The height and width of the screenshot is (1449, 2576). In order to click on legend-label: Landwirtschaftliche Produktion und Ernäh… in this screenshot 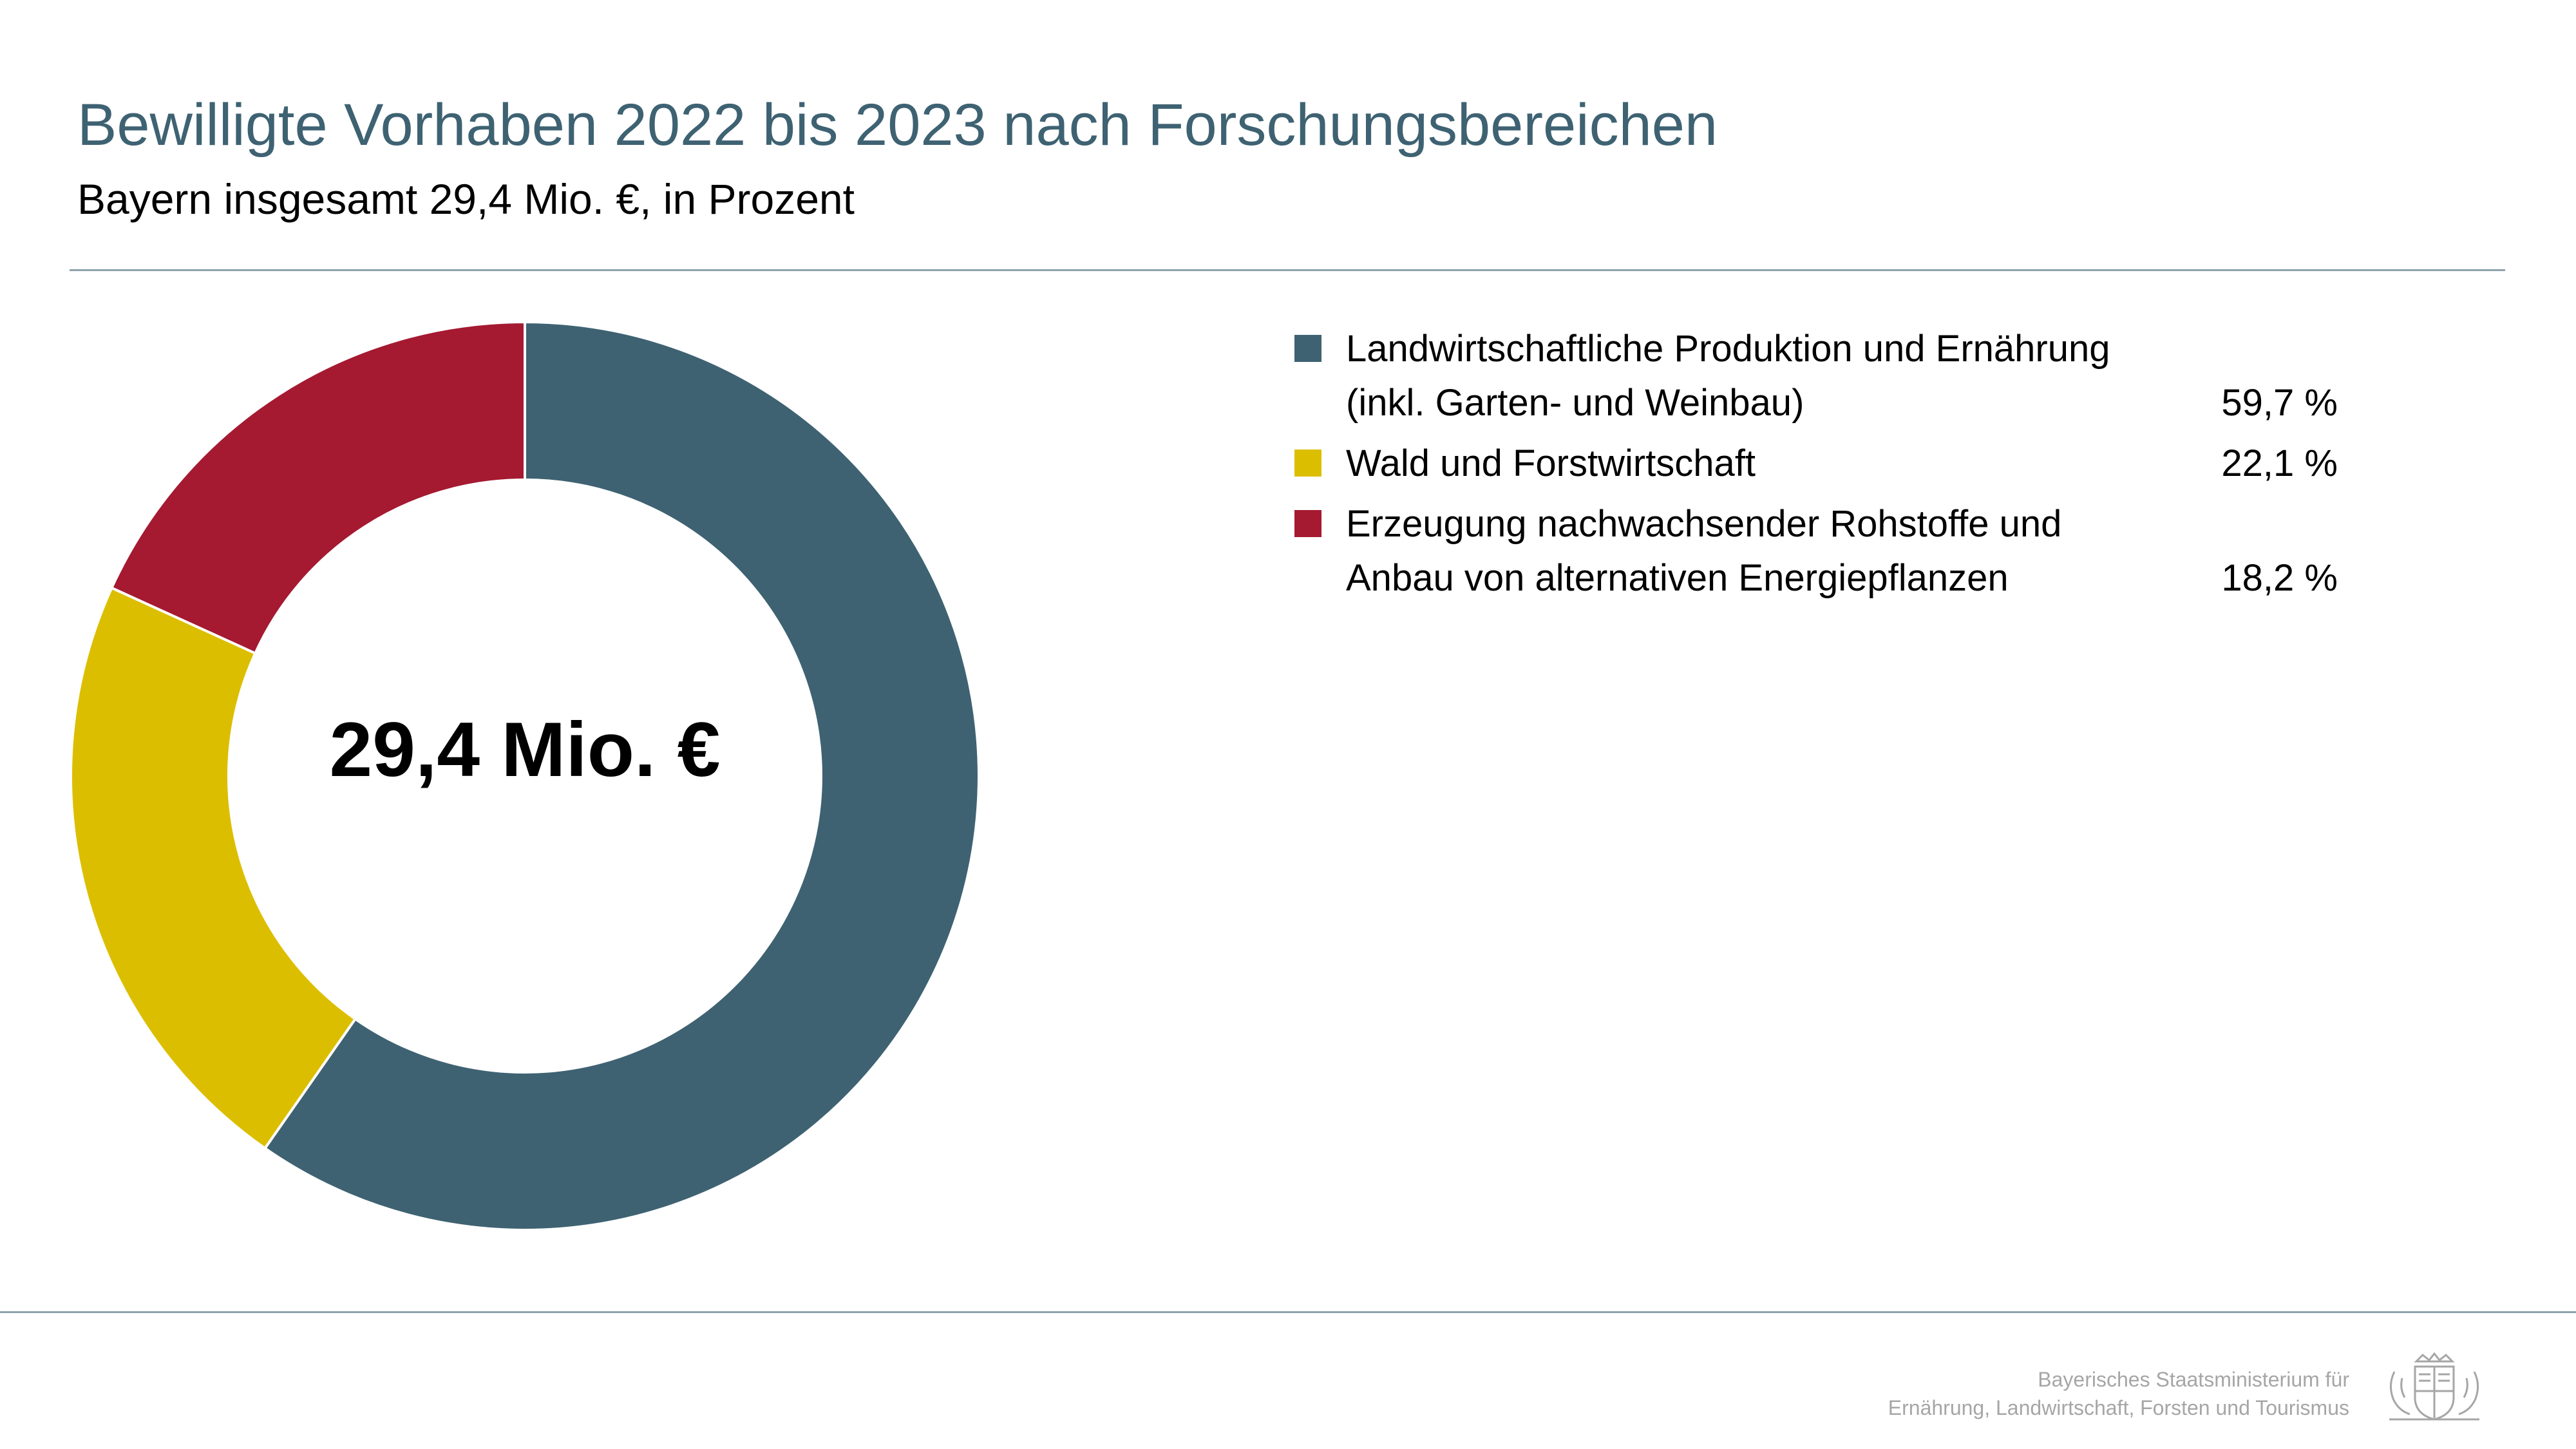, I will do `click(1728, 349)`.